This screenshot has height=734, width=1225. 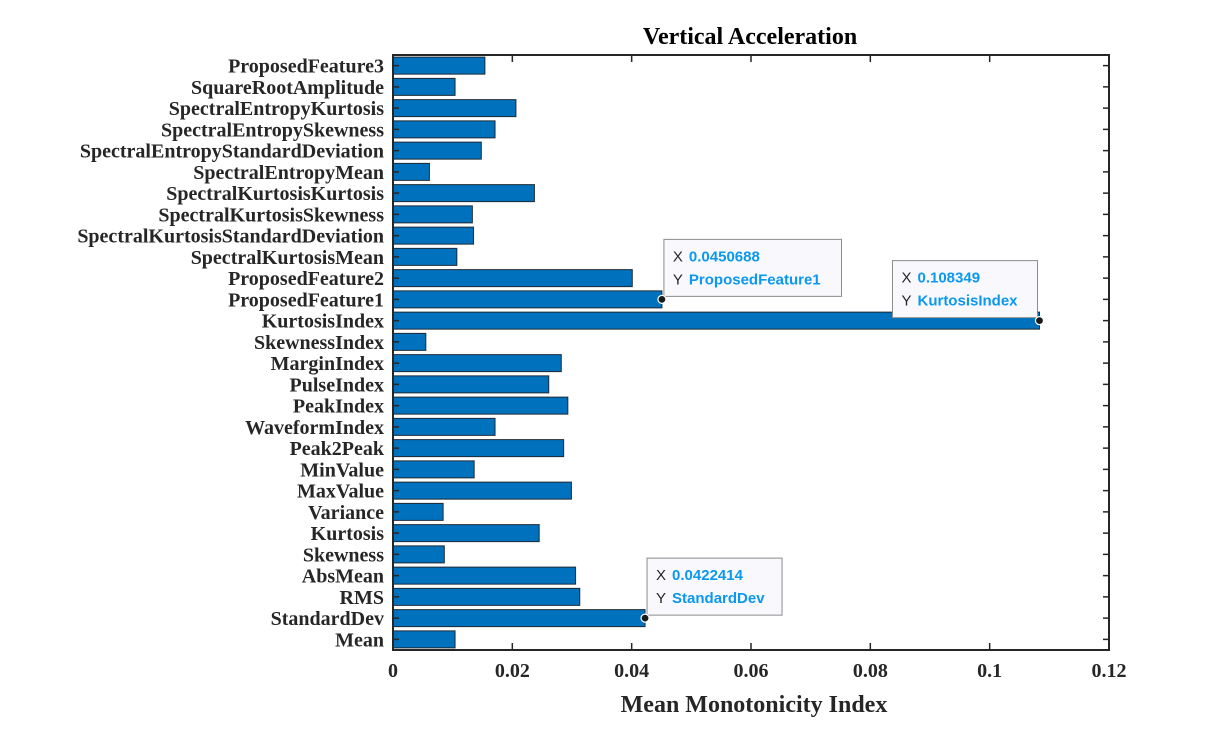 I want to click on y-tick-label: SpectralEntropyKurtosis, so click(x=276, y=109).